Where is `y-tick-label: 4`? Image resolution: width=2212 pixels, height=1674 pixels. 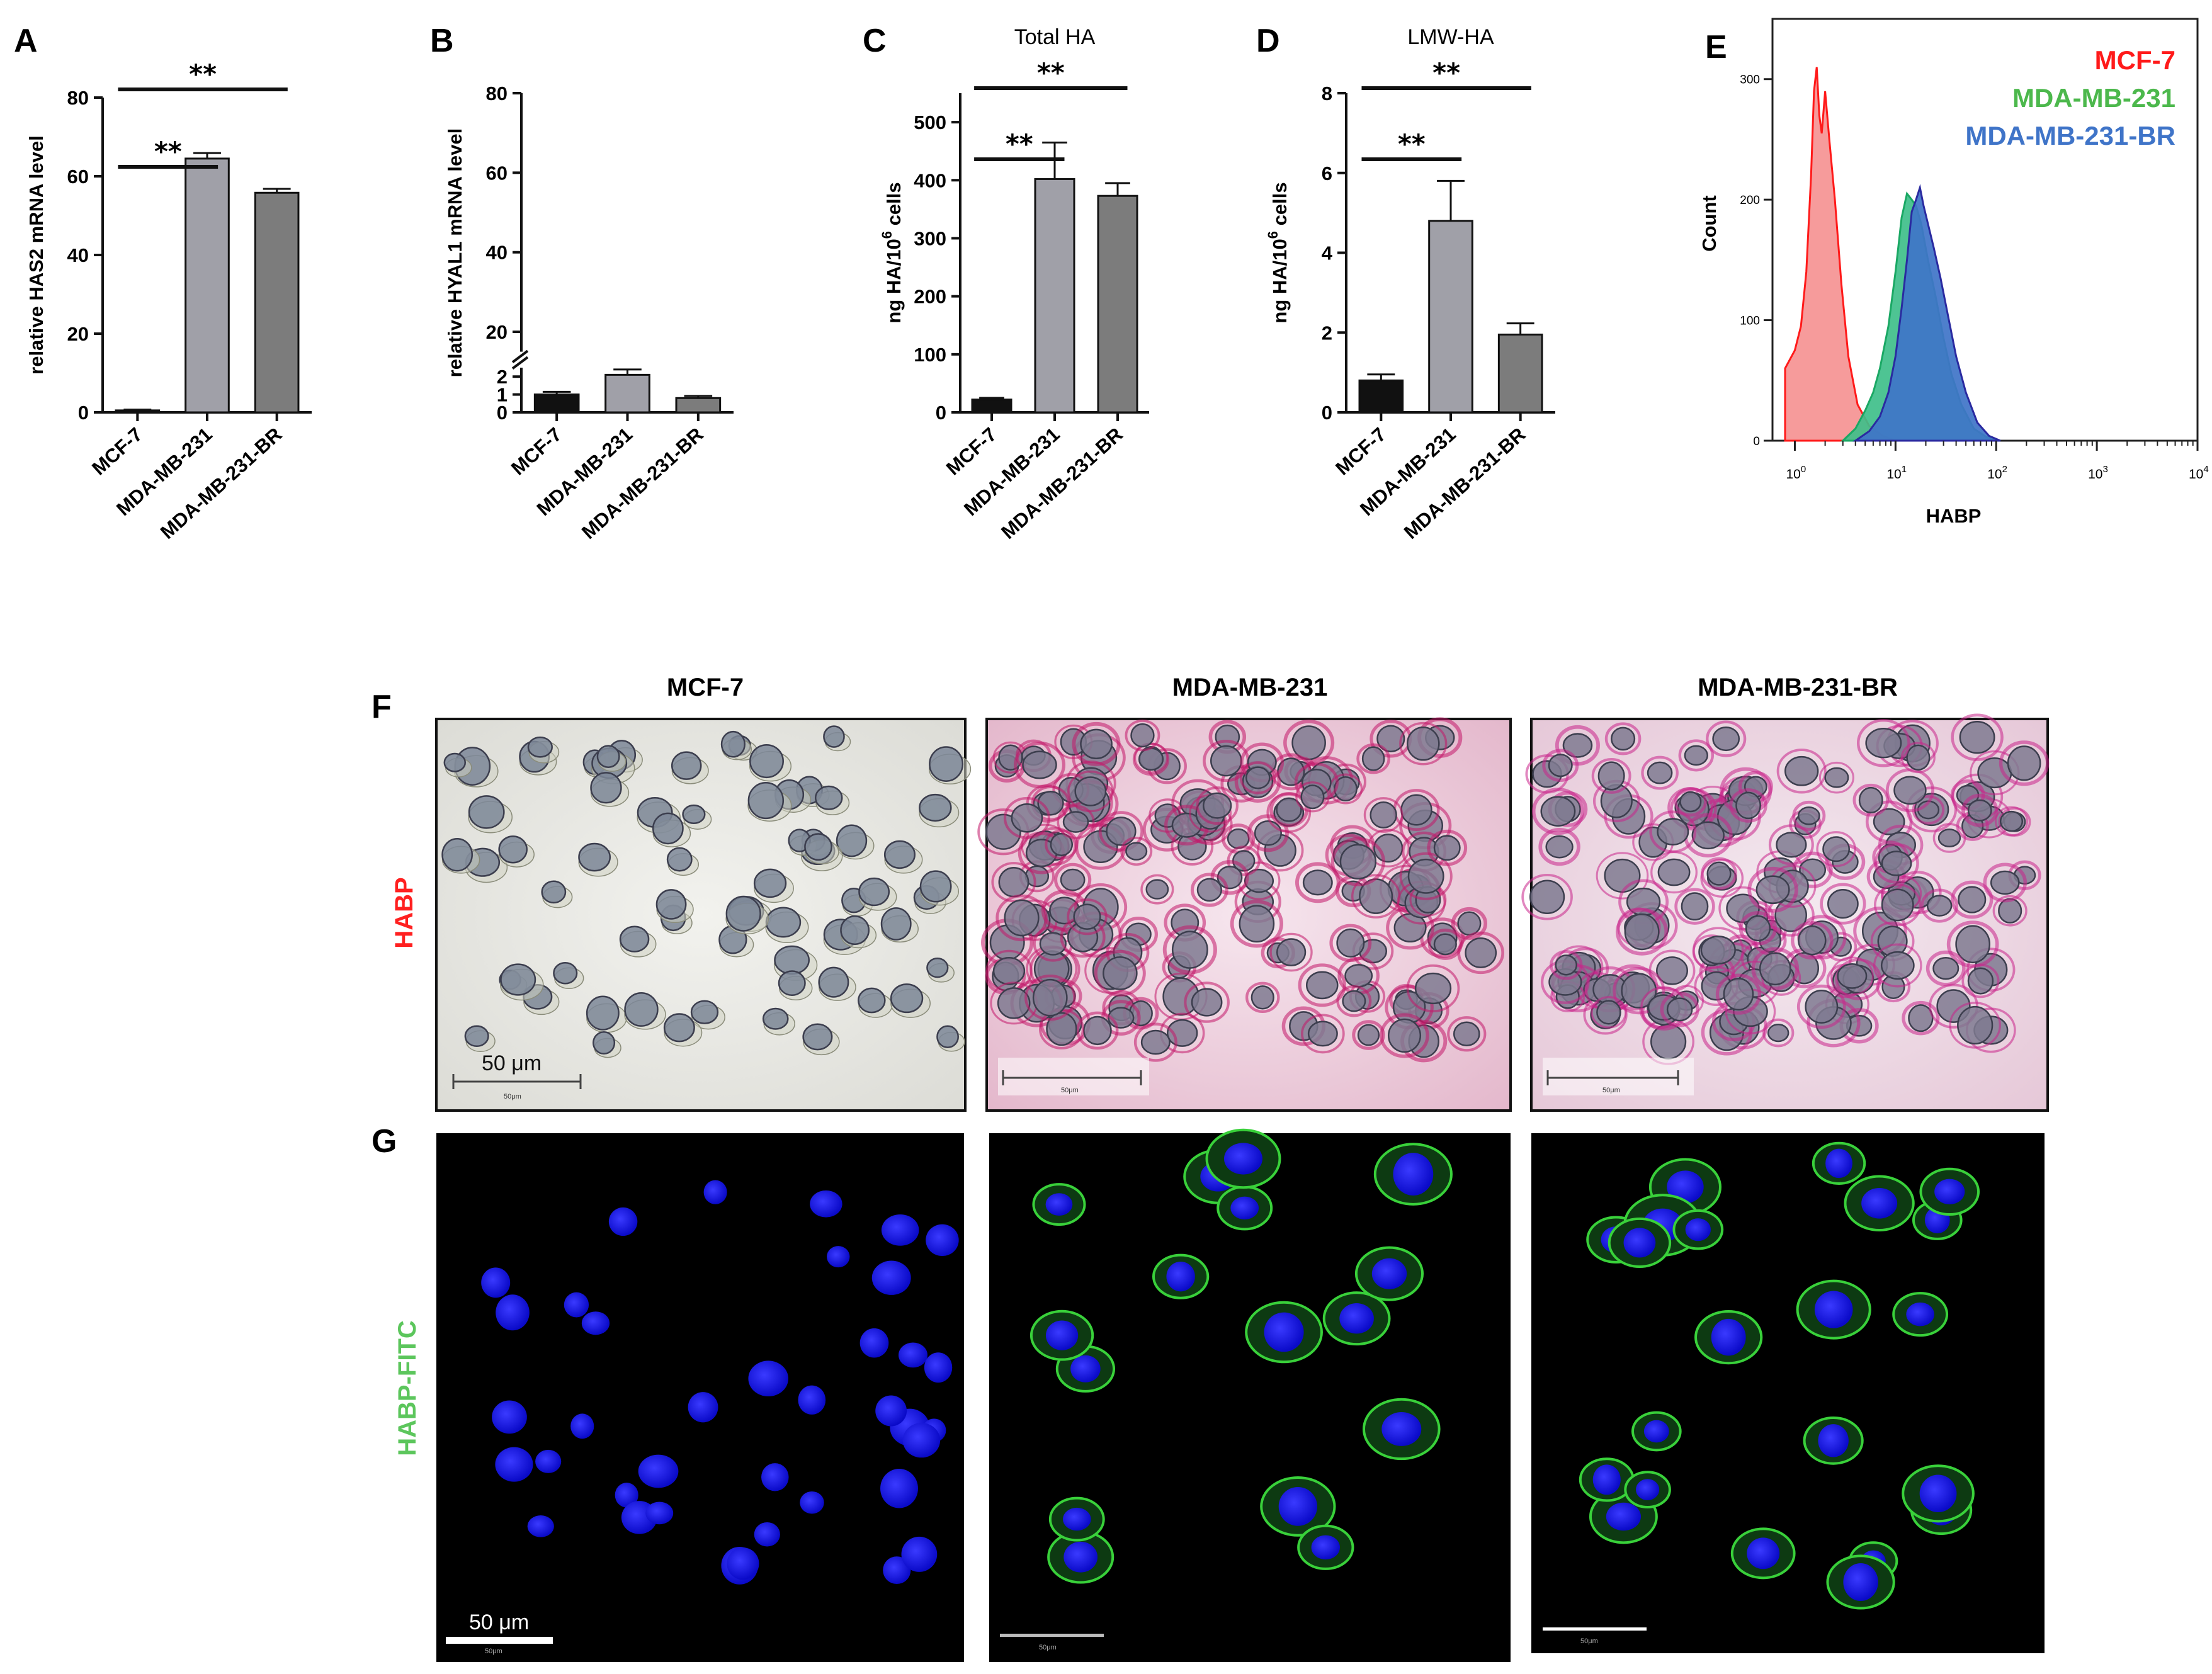 y-tick-label: 4 is located at coordinates (1327, 253).